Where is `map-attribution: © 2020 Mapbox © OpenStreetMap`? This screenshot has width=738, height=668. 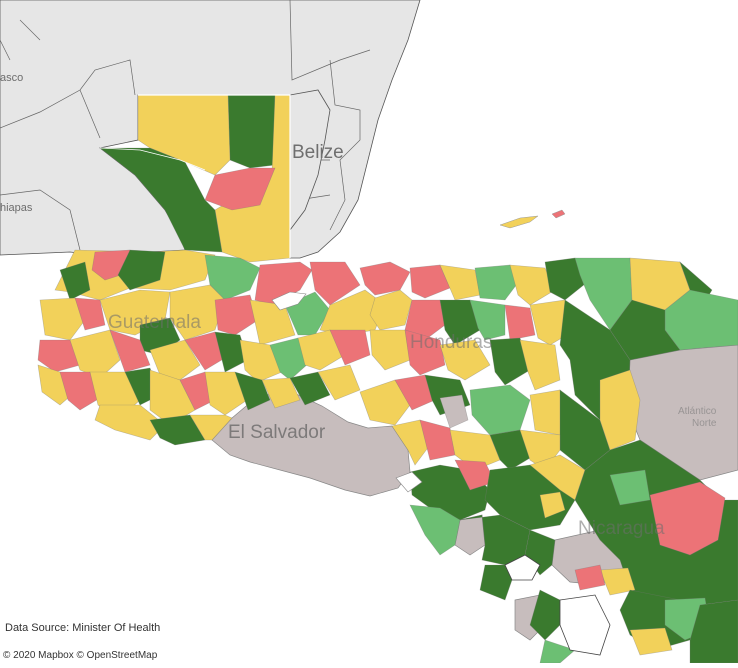
map-attribution: © 2020 Mapbox © OpenStreetMap is located at coordinates (80, 655).